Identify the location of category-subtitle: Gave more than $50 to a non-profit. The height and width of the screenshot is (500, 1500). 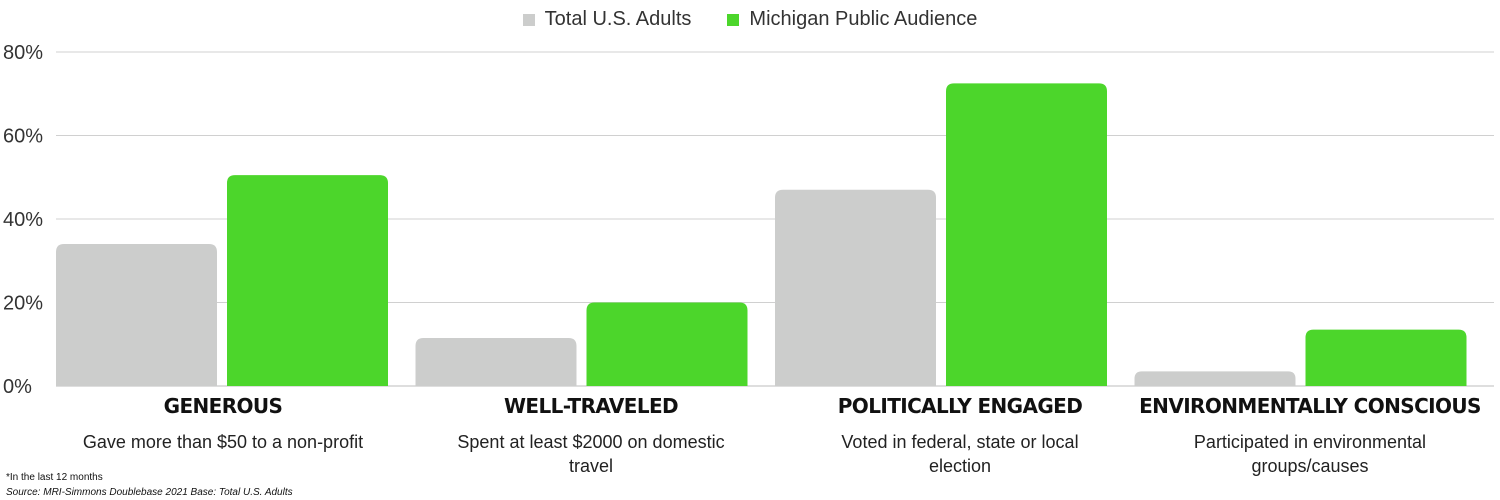
(223, 442).